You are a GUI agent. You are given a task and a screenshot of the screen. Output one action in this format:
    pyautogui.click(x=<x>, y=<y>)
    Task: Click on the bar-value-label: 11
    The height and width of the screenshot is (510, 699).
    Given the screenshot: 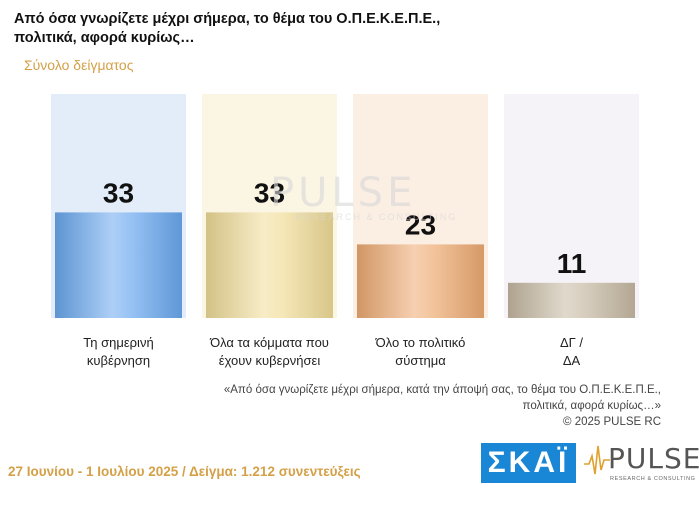 What is the action you would take?
    pyautogui.click(x=572, y=263)
    